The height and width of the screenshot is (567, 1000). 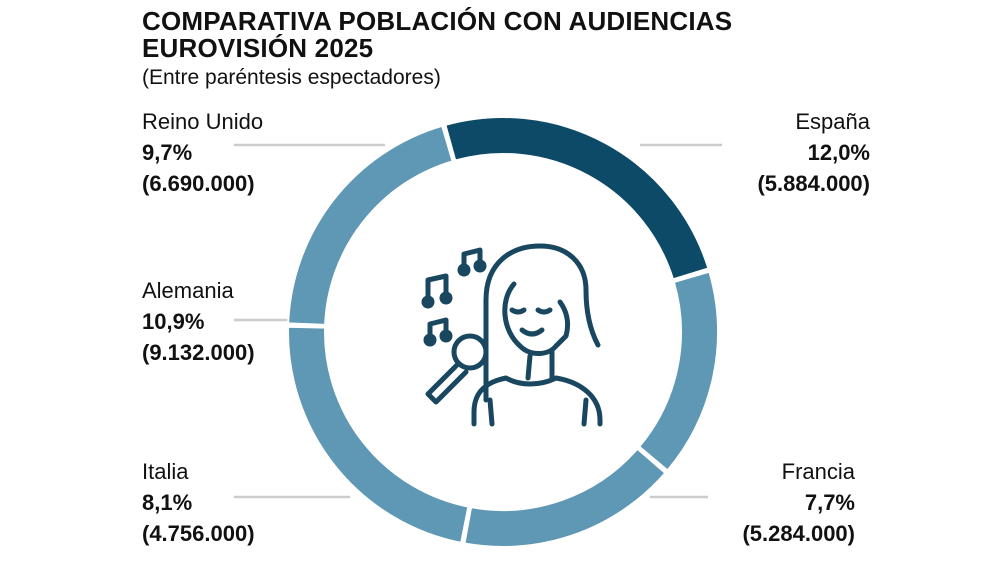 I want to click on donut-slice-españa, so click(x=577, y=198).